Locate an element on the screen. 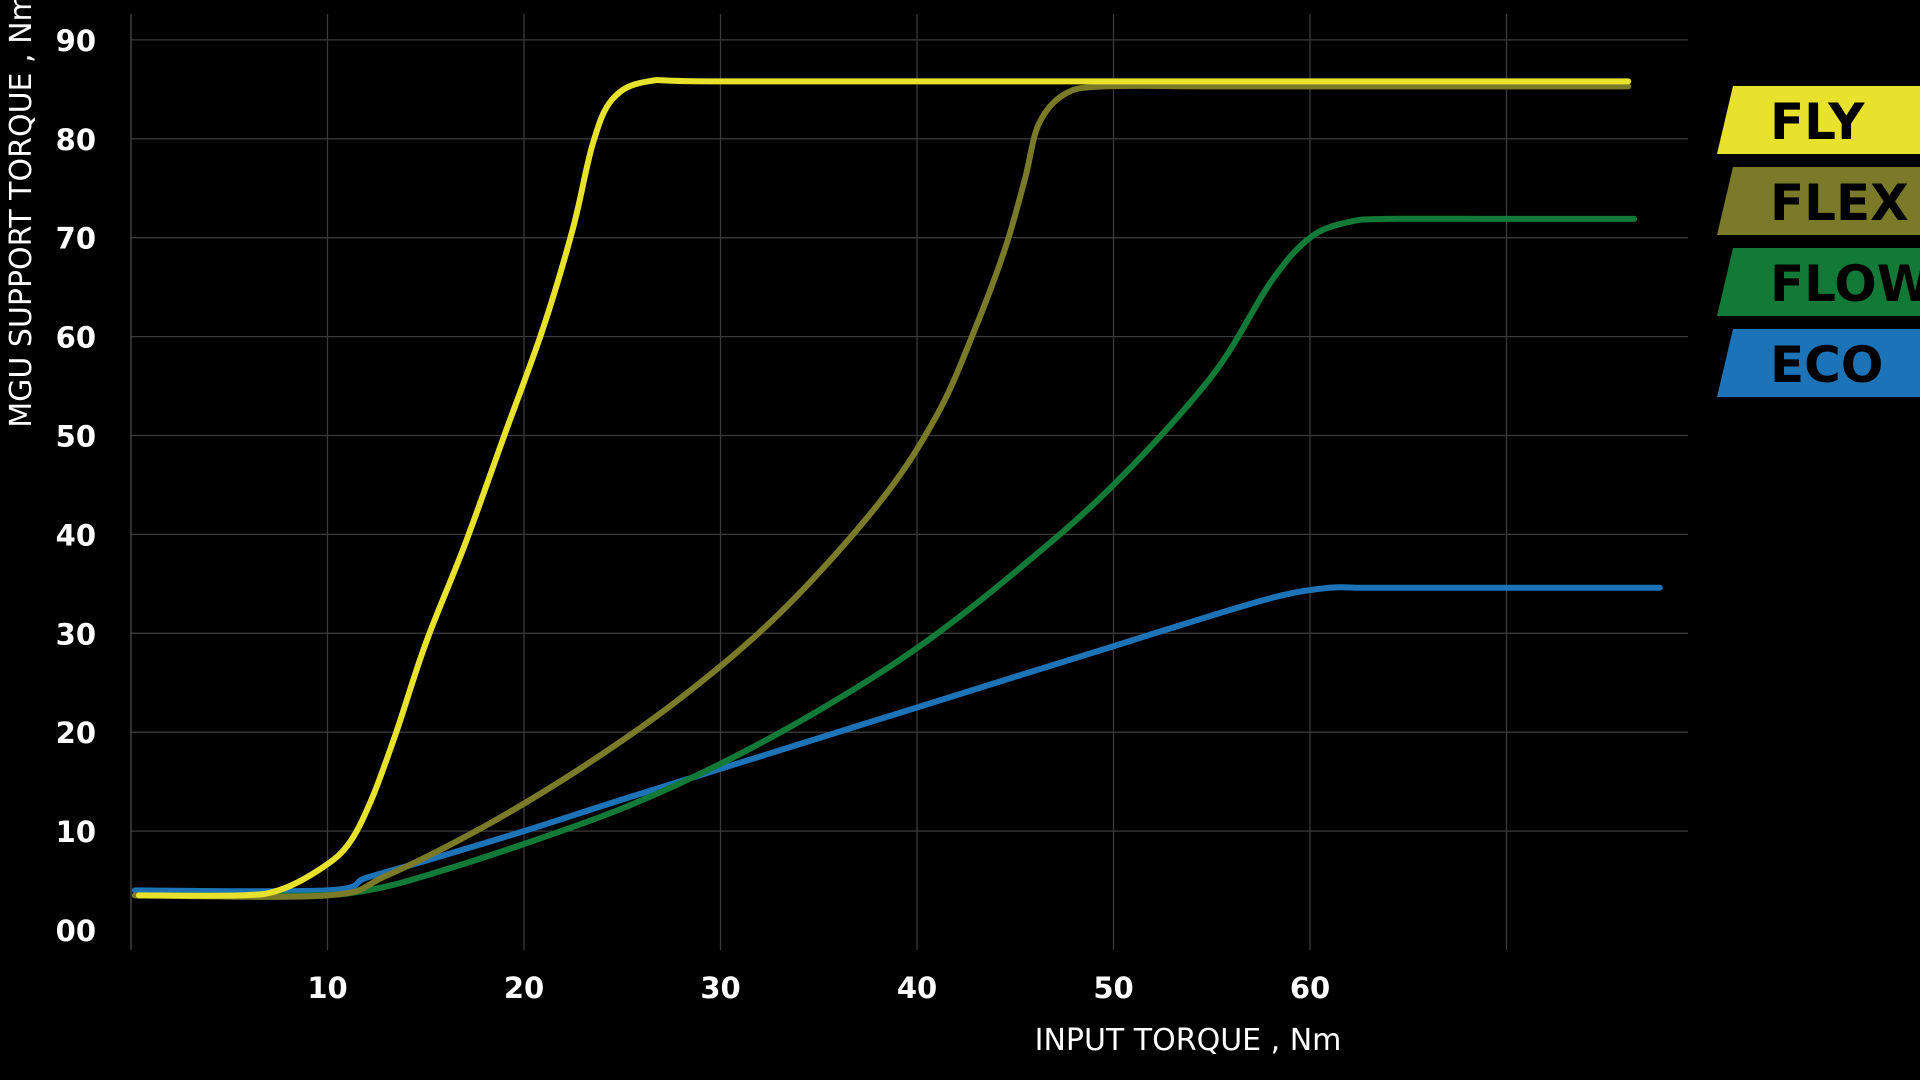 The width and height of the screenshot is (1920, 1080). y-tick-label: 70 is located at coordinates (76, 239).